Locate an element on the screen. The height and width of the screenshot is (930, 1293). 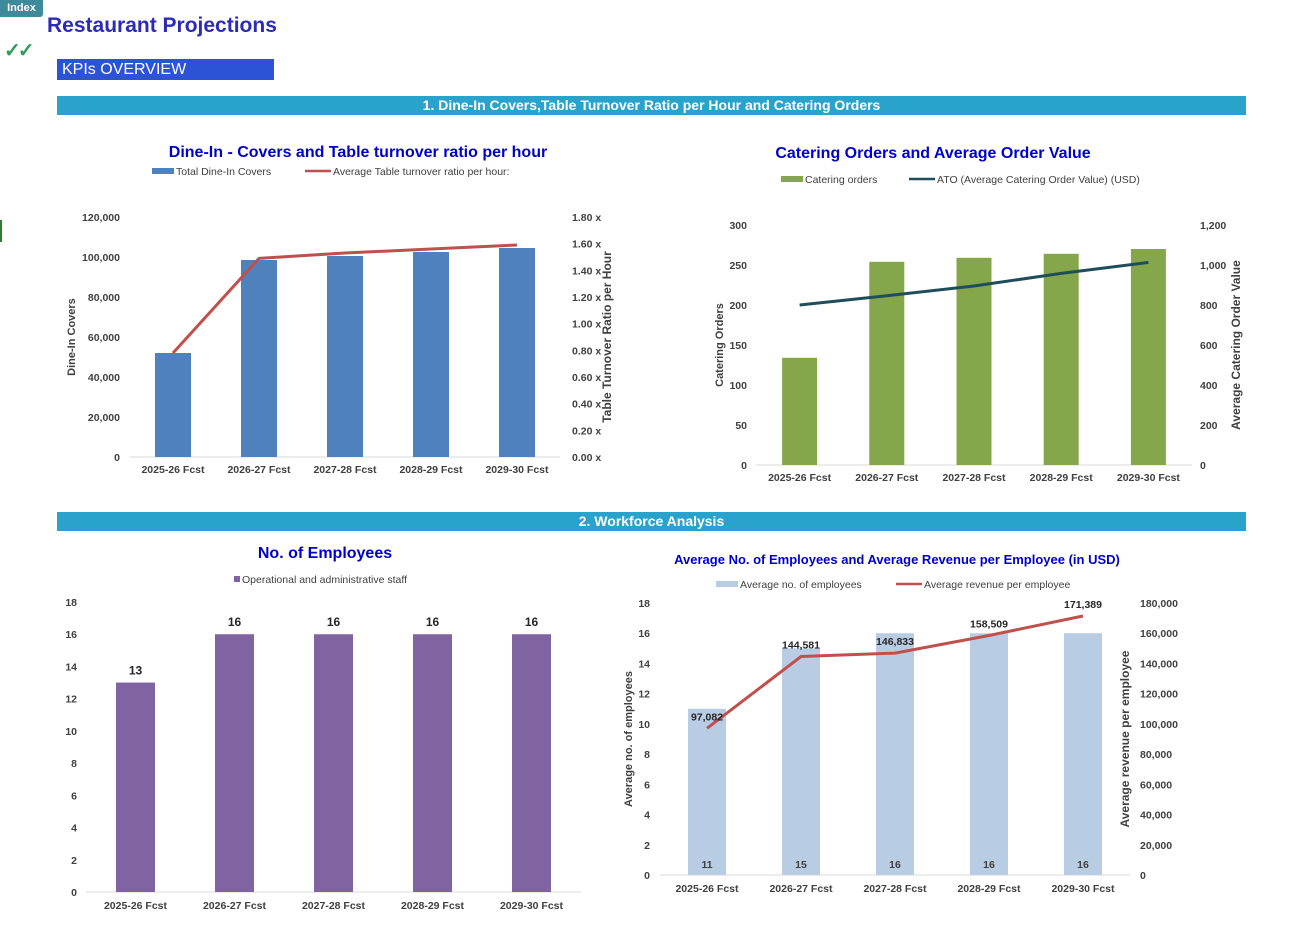
page-title: Restaurant Projections is located at coordinates (162, 25).